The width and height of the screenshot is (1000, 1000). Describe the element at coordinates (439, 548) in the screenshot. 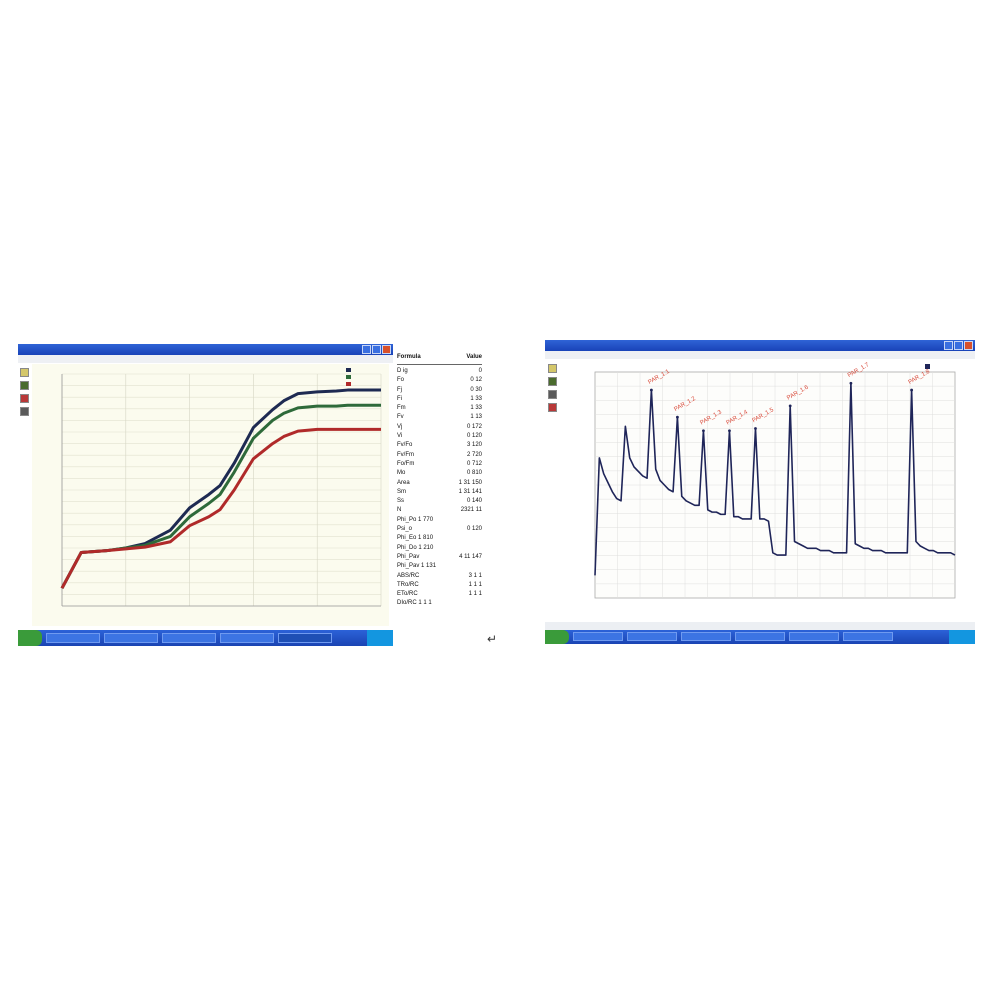

I see `parameter-row: Phi_Do 1 210` at that location.